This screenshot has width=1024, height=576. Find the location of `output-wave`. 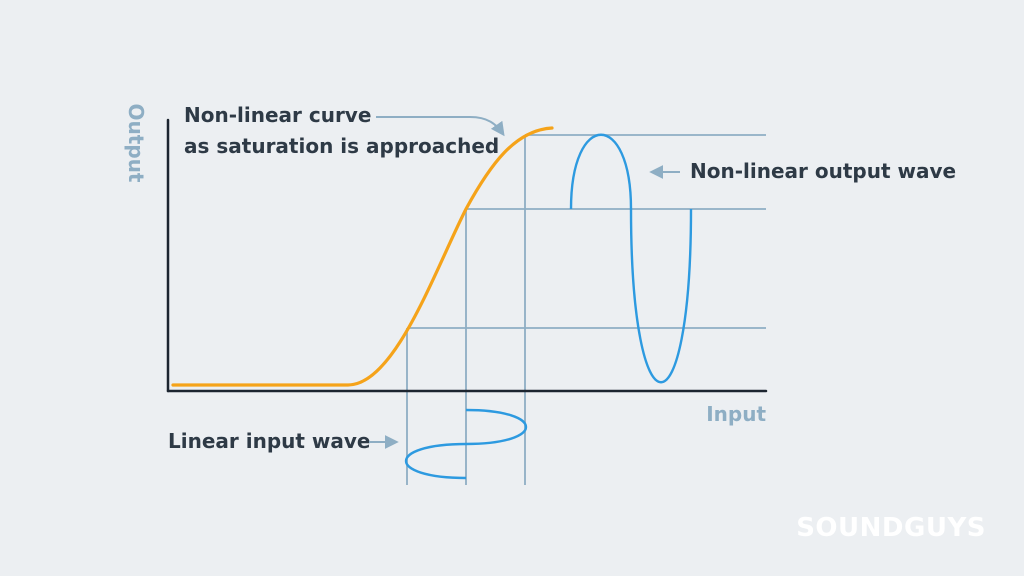

output-wave is located at coordinates (631, 258).